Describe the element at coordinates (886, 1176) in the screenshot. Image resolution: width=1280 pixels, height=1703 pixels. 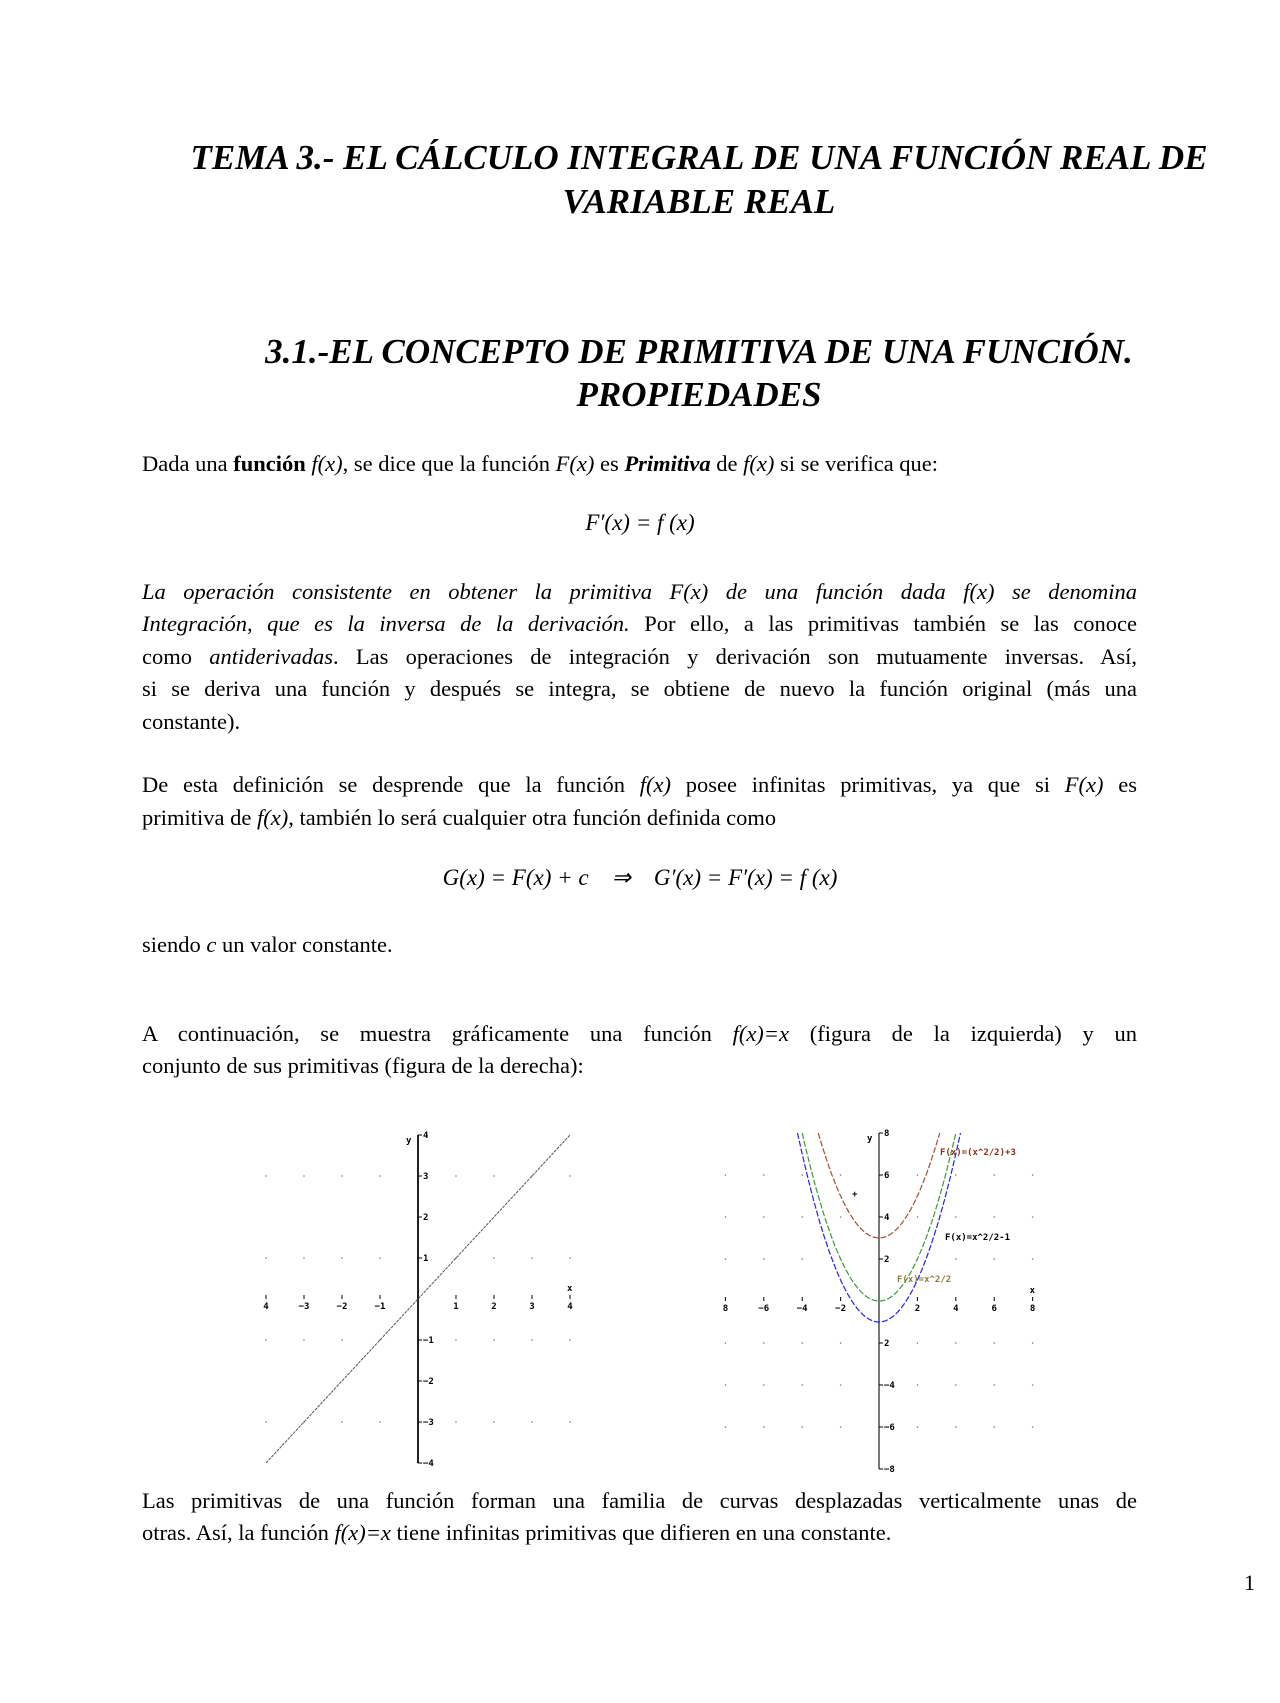
I see `y-tick-label: 6` at that location.